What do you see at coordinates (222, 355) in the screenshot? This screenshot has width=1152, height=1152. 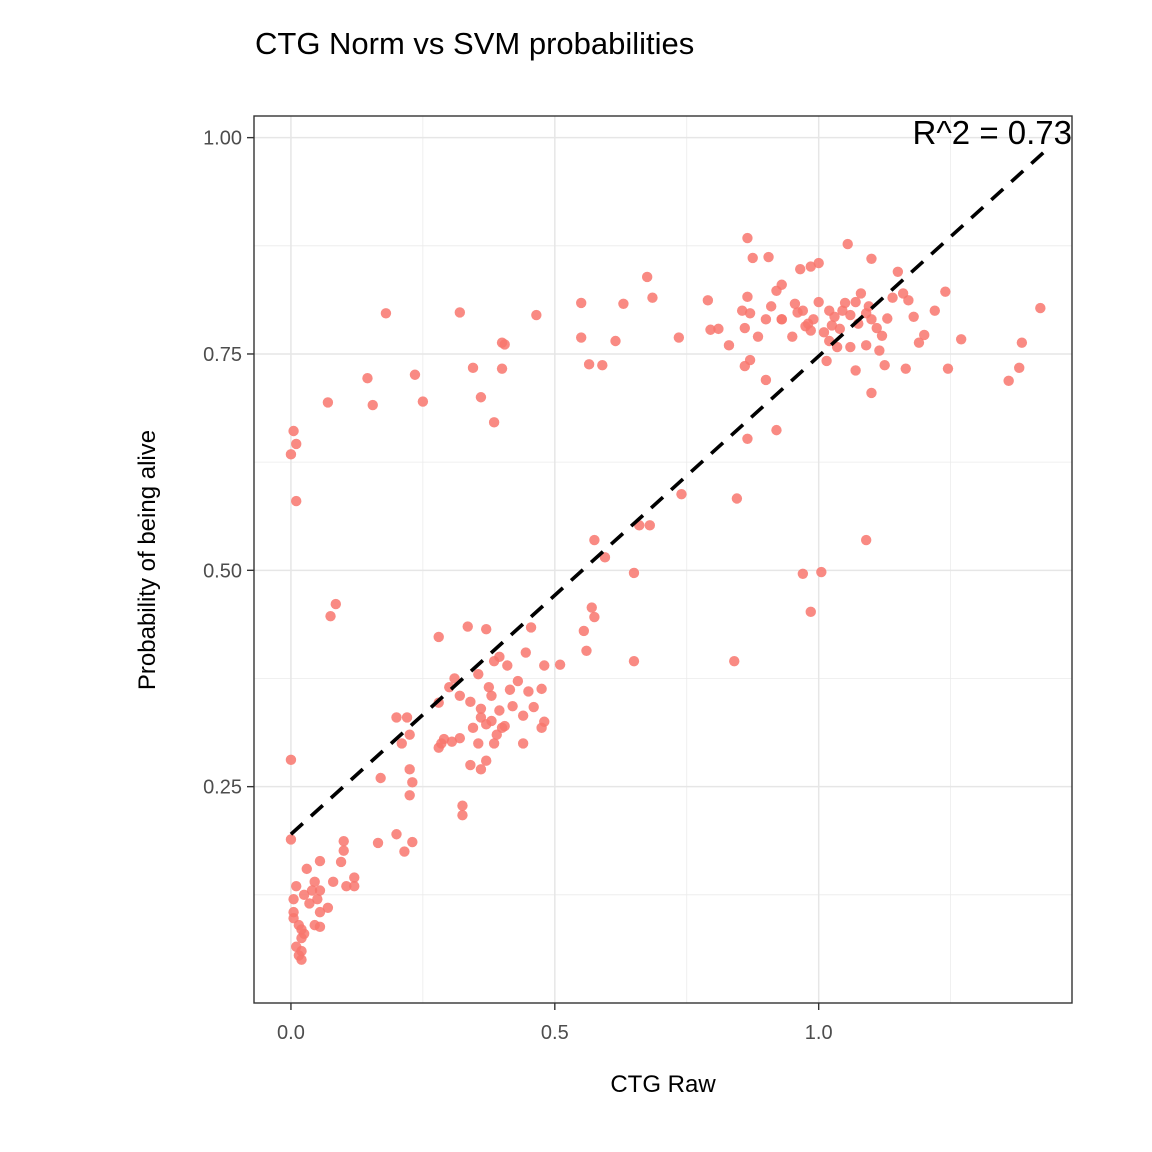 I see `y-tick-label: 0.75` at bounding box center [222, 355].